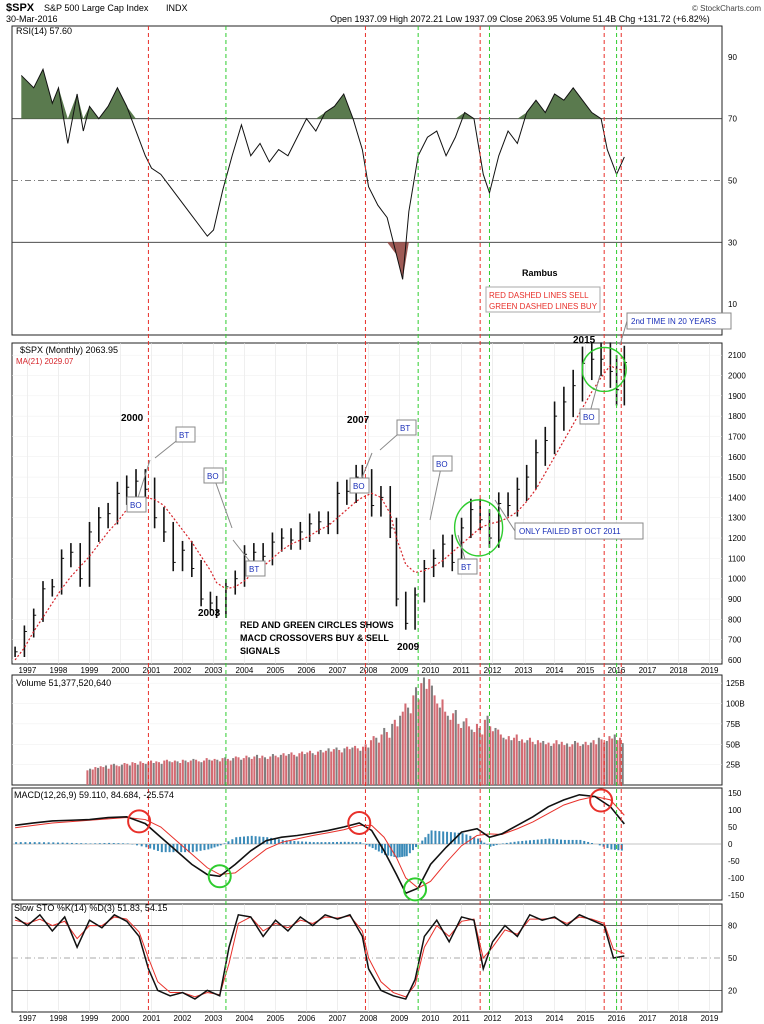 The image size is (764, 1024). Describe the element at coordinates (59, 1018) in the screenshot. I see `x-tick-label-bottom: 1998` at that location.